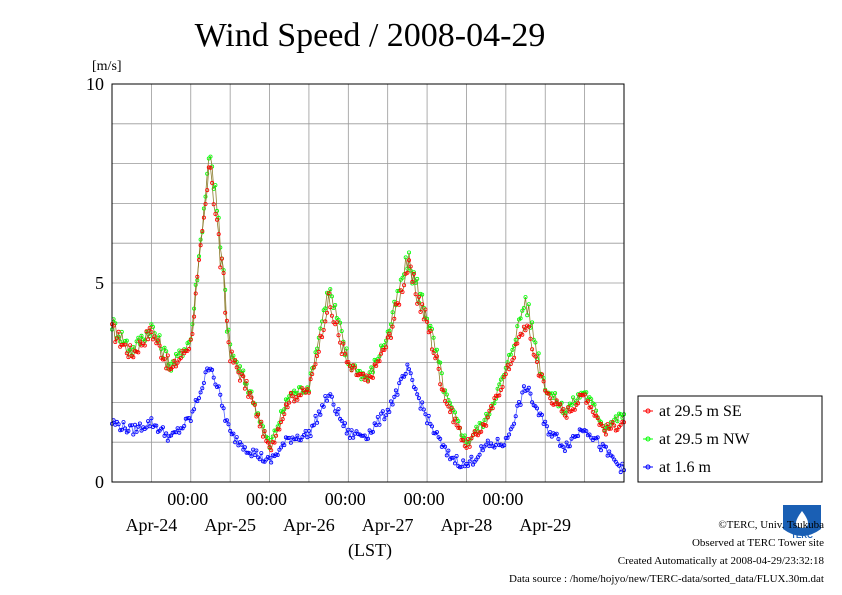 Image resolution: width=842 pixels, height=595 pixels. Describe the element at coordinates (95, 84) in the screenshot. I see `y-tick-label: 10` at that location.